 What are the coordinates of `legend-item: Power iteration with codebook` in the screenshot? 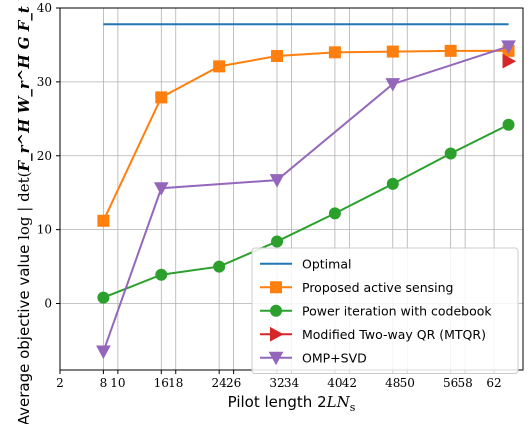 It's located at (376, 310).